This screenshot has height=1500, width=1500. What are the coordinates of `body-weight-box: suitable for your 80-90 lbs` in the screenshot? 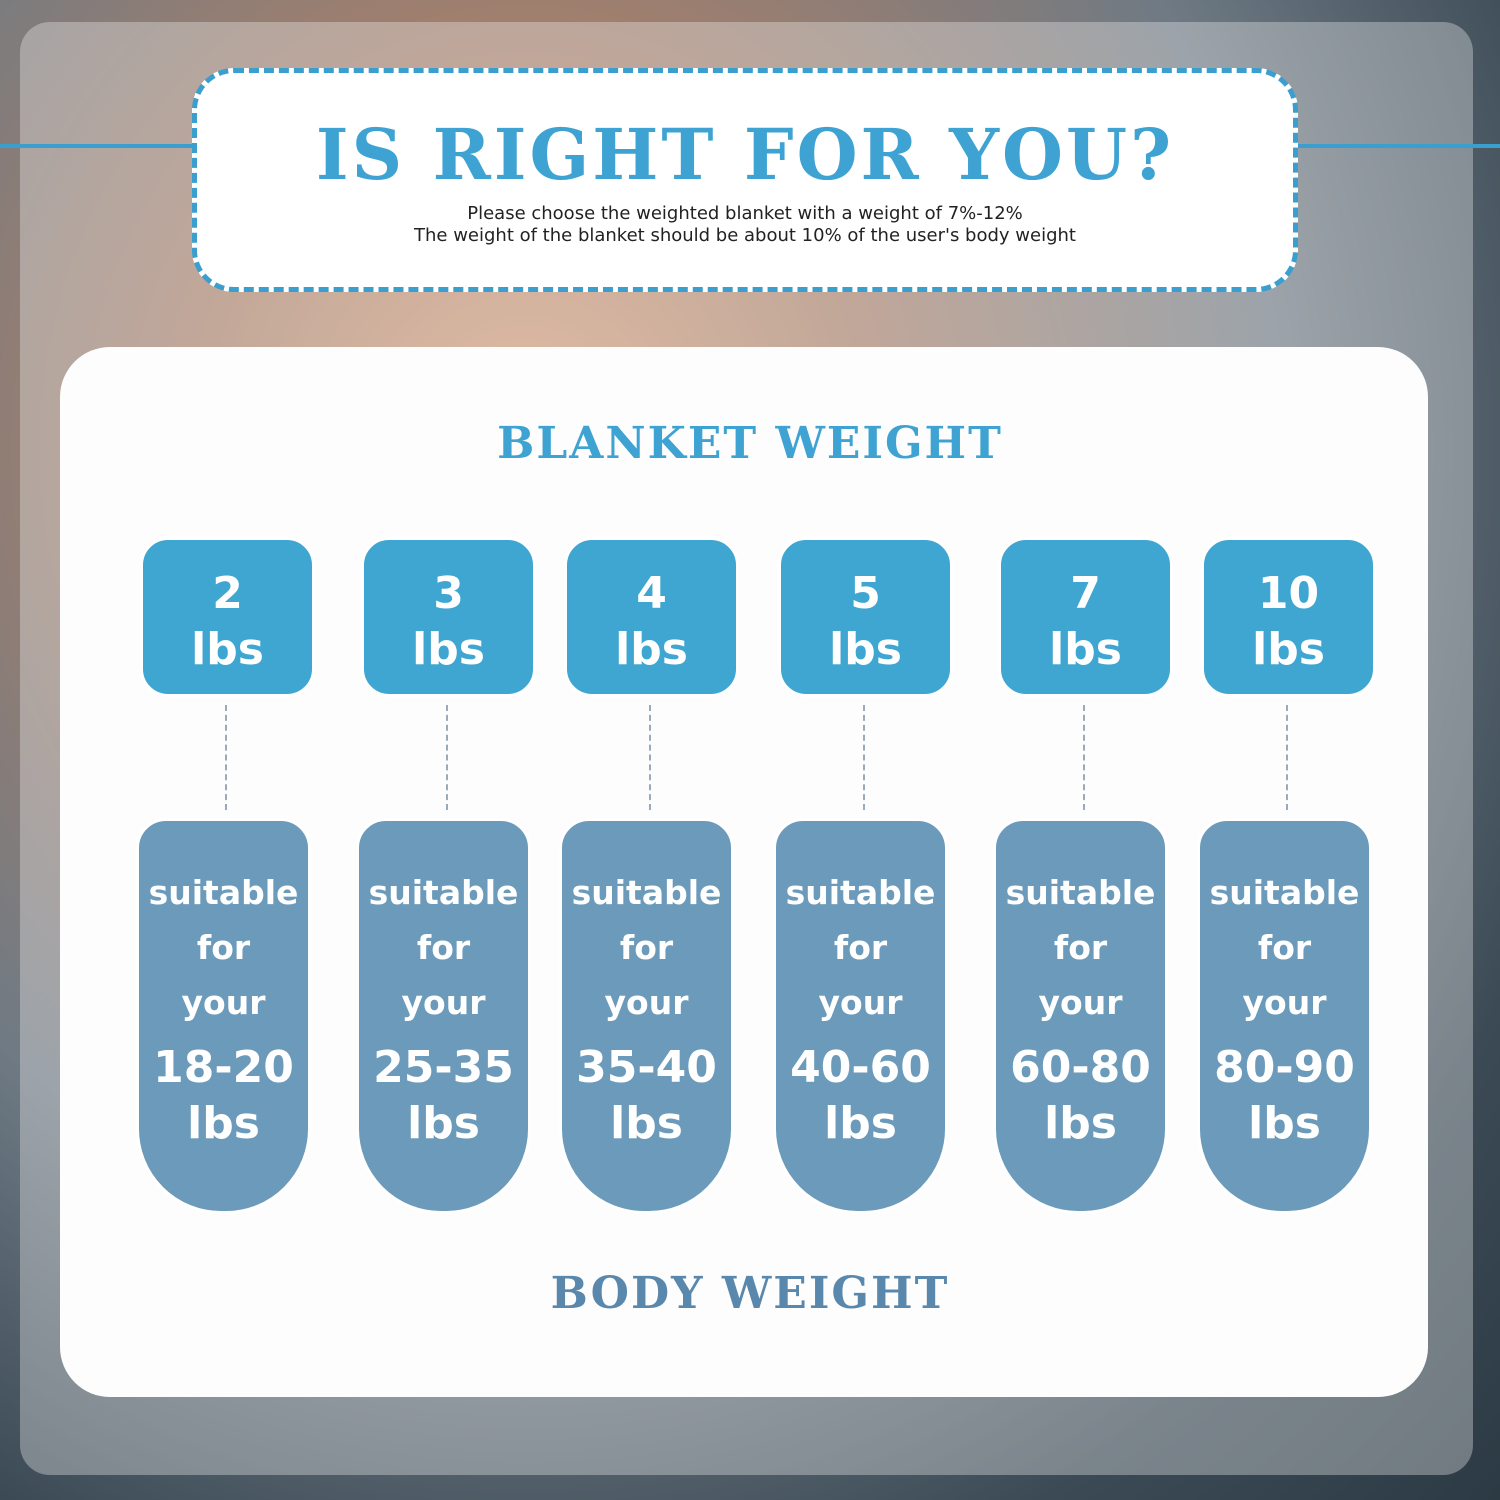 It's located at (1284, 1016).